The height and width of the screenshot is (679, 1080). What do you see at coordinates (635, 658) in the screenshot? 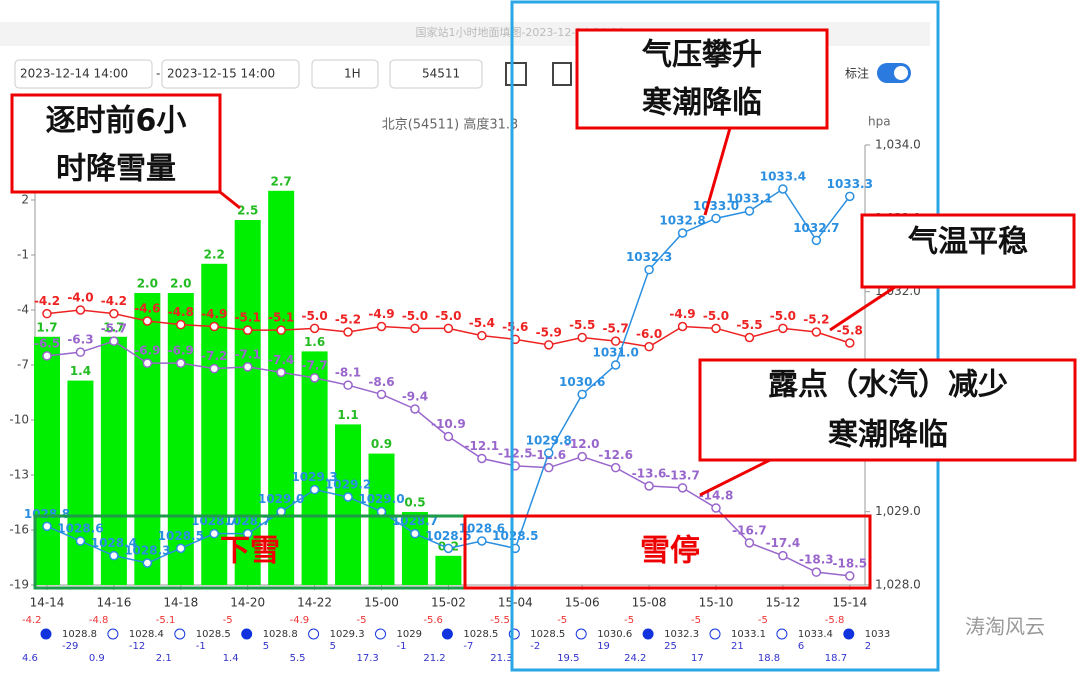
I see `strip-precip: 24.2` at bounding box center [635, 658].